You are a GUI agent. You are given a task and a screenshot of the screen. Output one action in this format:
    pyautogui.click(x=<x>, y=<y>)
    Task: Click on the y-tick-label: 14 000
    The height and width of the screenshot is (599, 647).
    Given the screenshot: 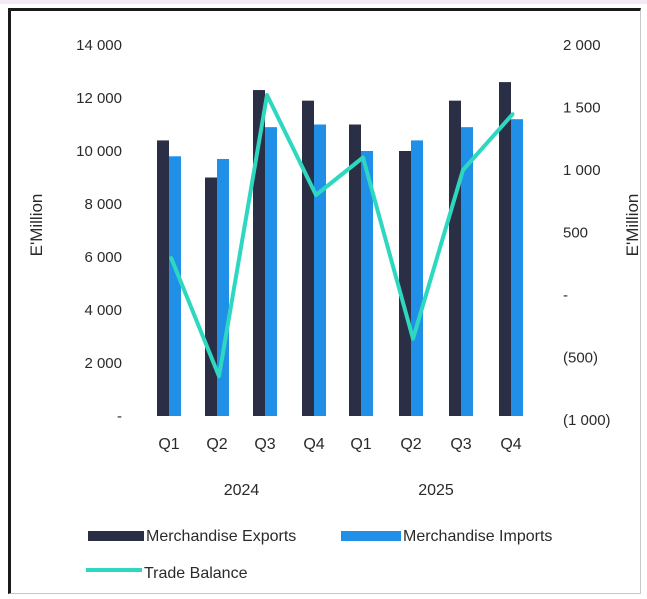 What is the action you would take?
    pyautogui.click(x=99, y=45)
    